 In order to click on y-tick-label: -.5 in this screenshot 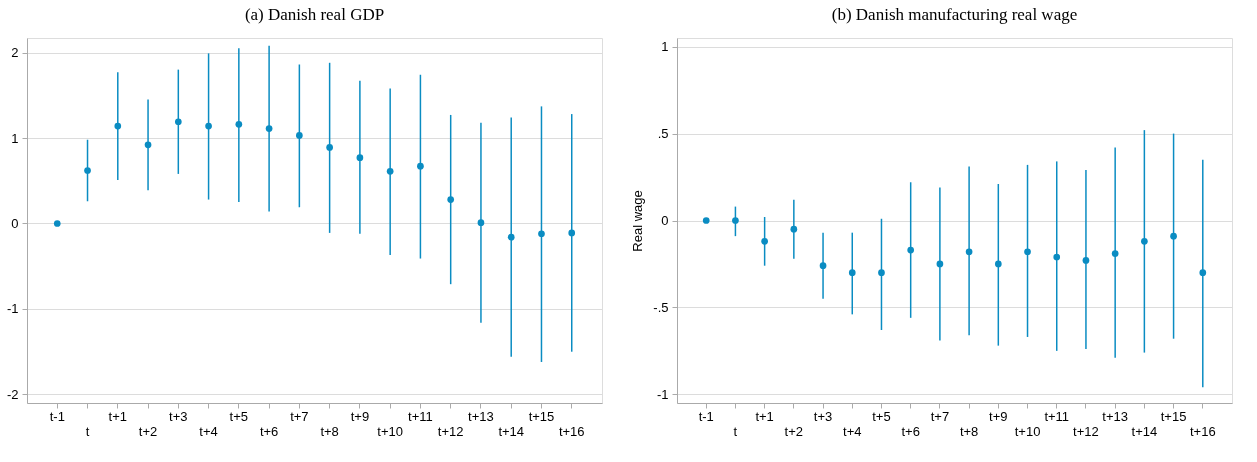, I will do `click(661, 307)`.